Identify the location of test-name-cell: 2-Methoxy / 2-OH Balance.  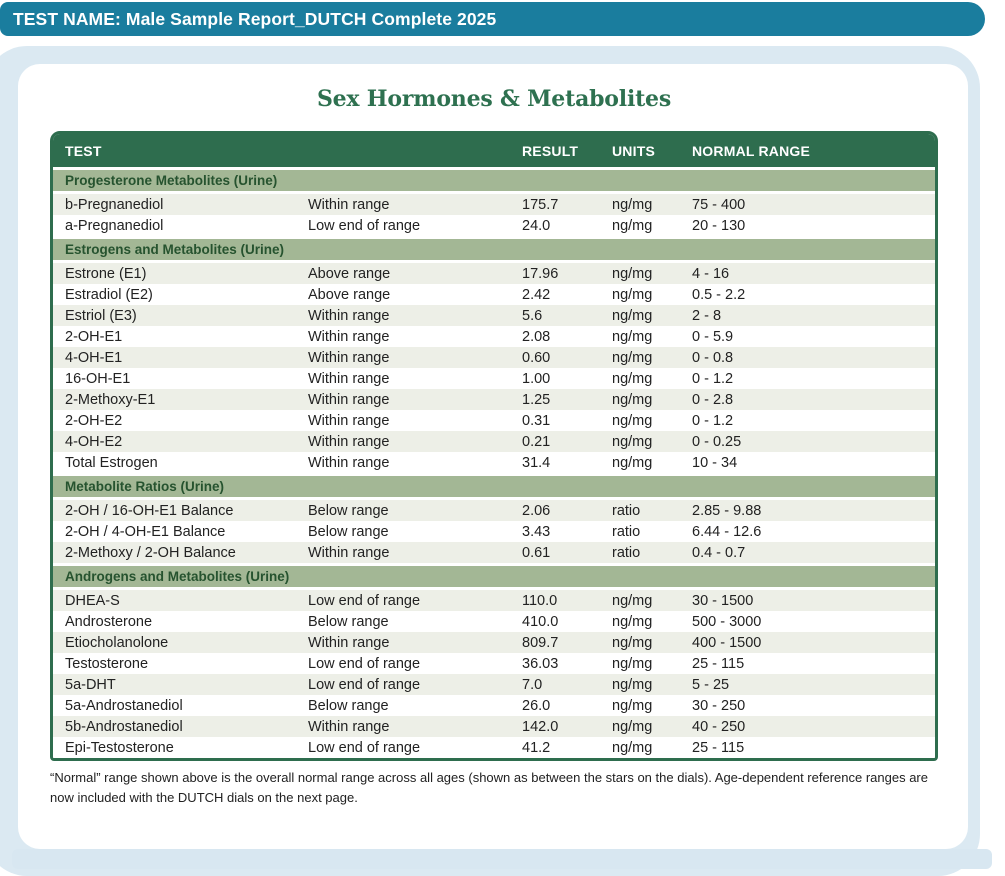
(150, 552).